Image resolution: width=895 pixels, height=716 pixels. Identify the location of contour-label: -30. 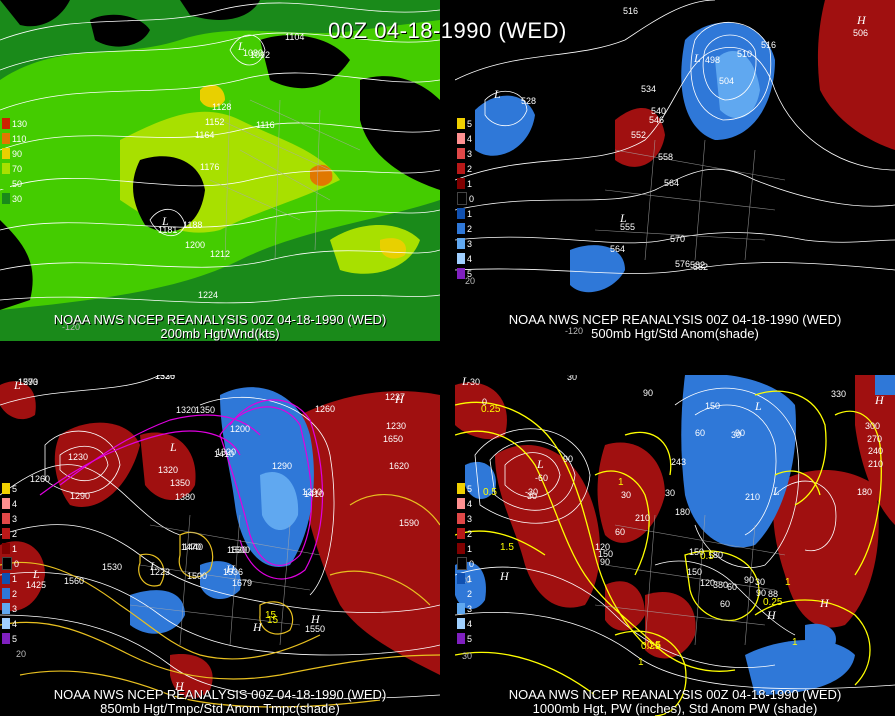
(473, 382).